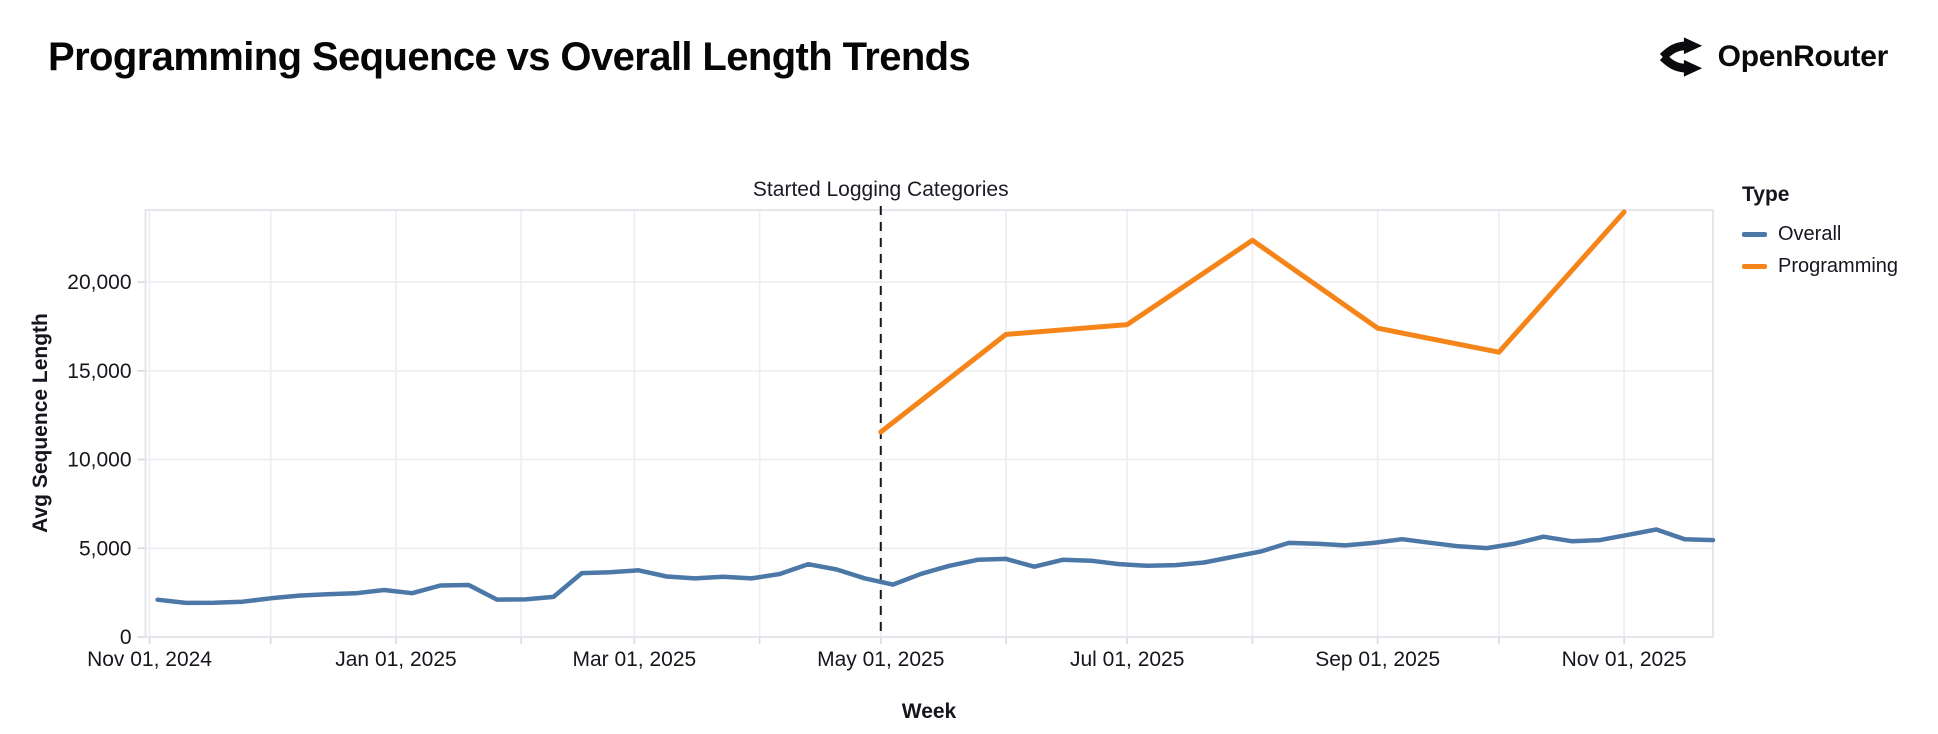 This screenshot has height=734, width=1938. What do you see at coordinates (634, 659) in the screenshot?
I see `svg-text: Mar 01, 2025` at bounding box center [634, 659].